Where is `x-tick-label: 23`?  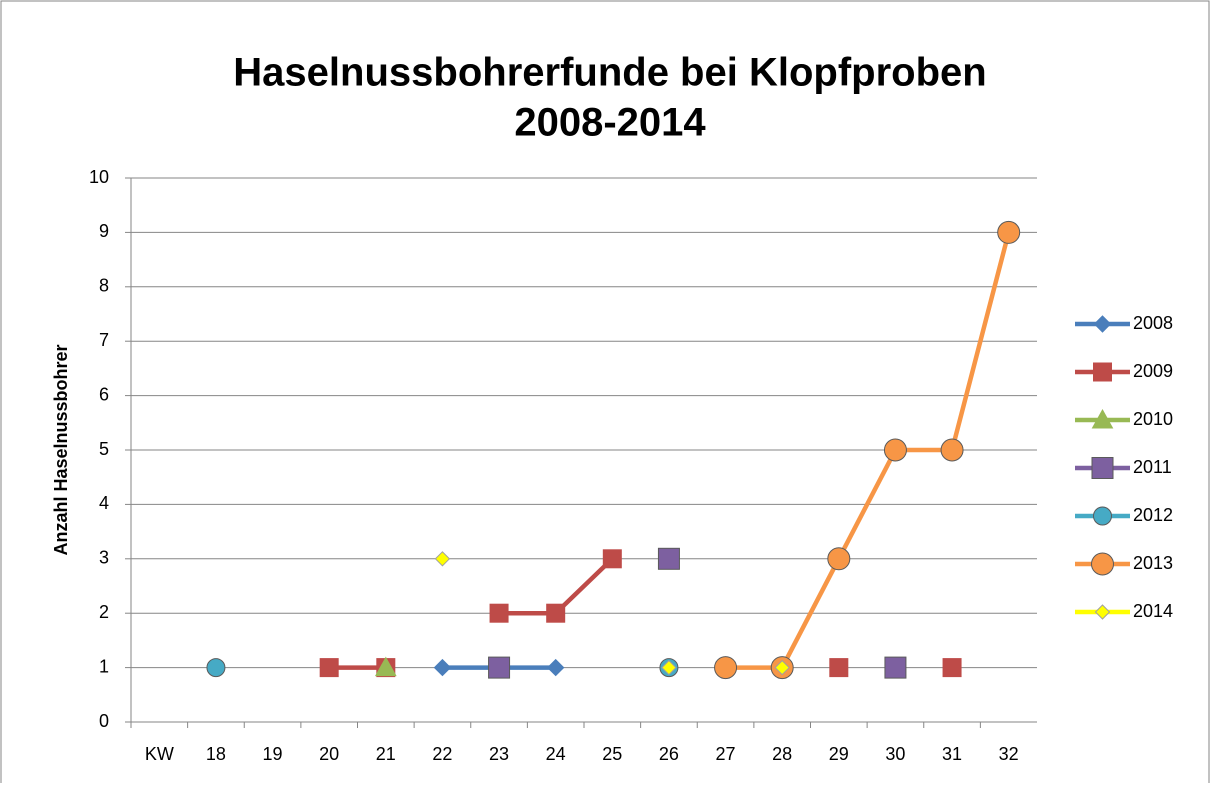
x-tick-label: 23 is located at coordinates (499, 754).